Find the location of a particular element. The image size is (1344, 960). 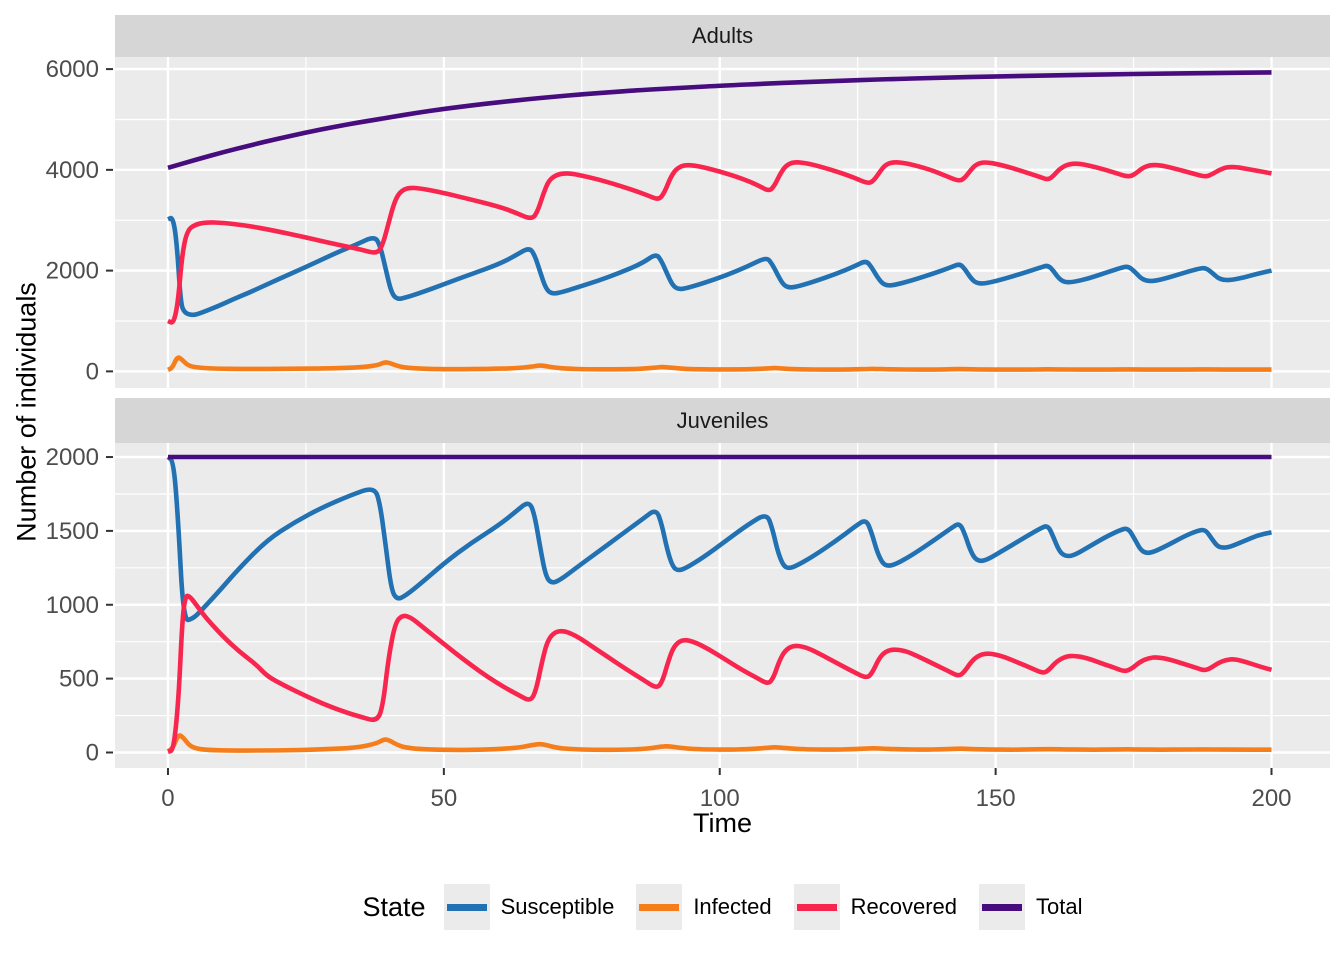

y-tick-label: 4000 is located at coordinates (72, 170).